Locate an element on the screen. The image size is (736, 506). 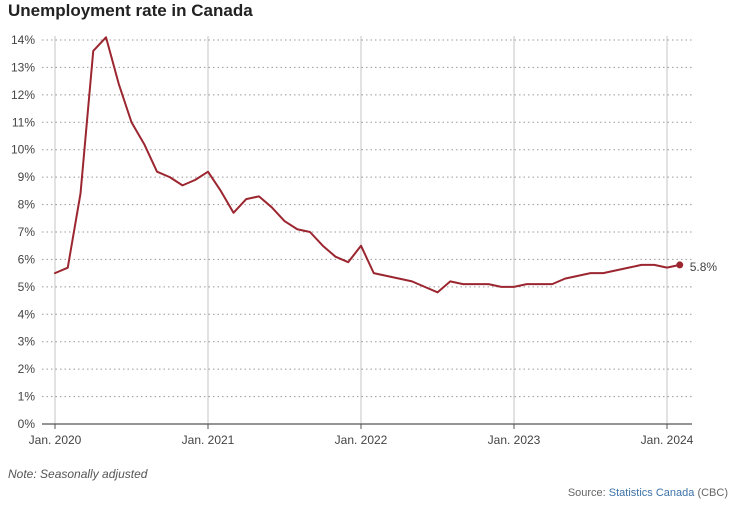
y-tick-label: 7% is located at coordinates (27, 232).